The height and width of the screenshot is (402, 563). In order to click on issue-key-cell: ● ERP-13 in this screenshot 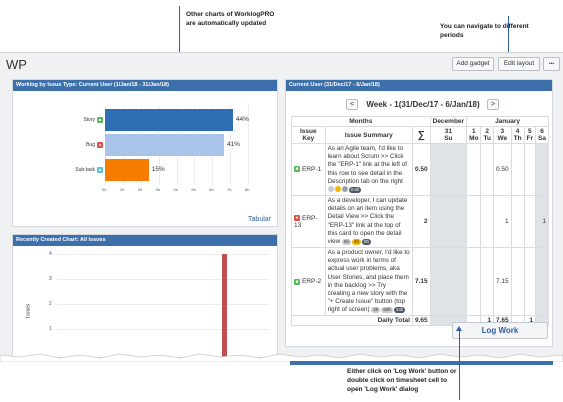, I will do `click(308, 222)`.